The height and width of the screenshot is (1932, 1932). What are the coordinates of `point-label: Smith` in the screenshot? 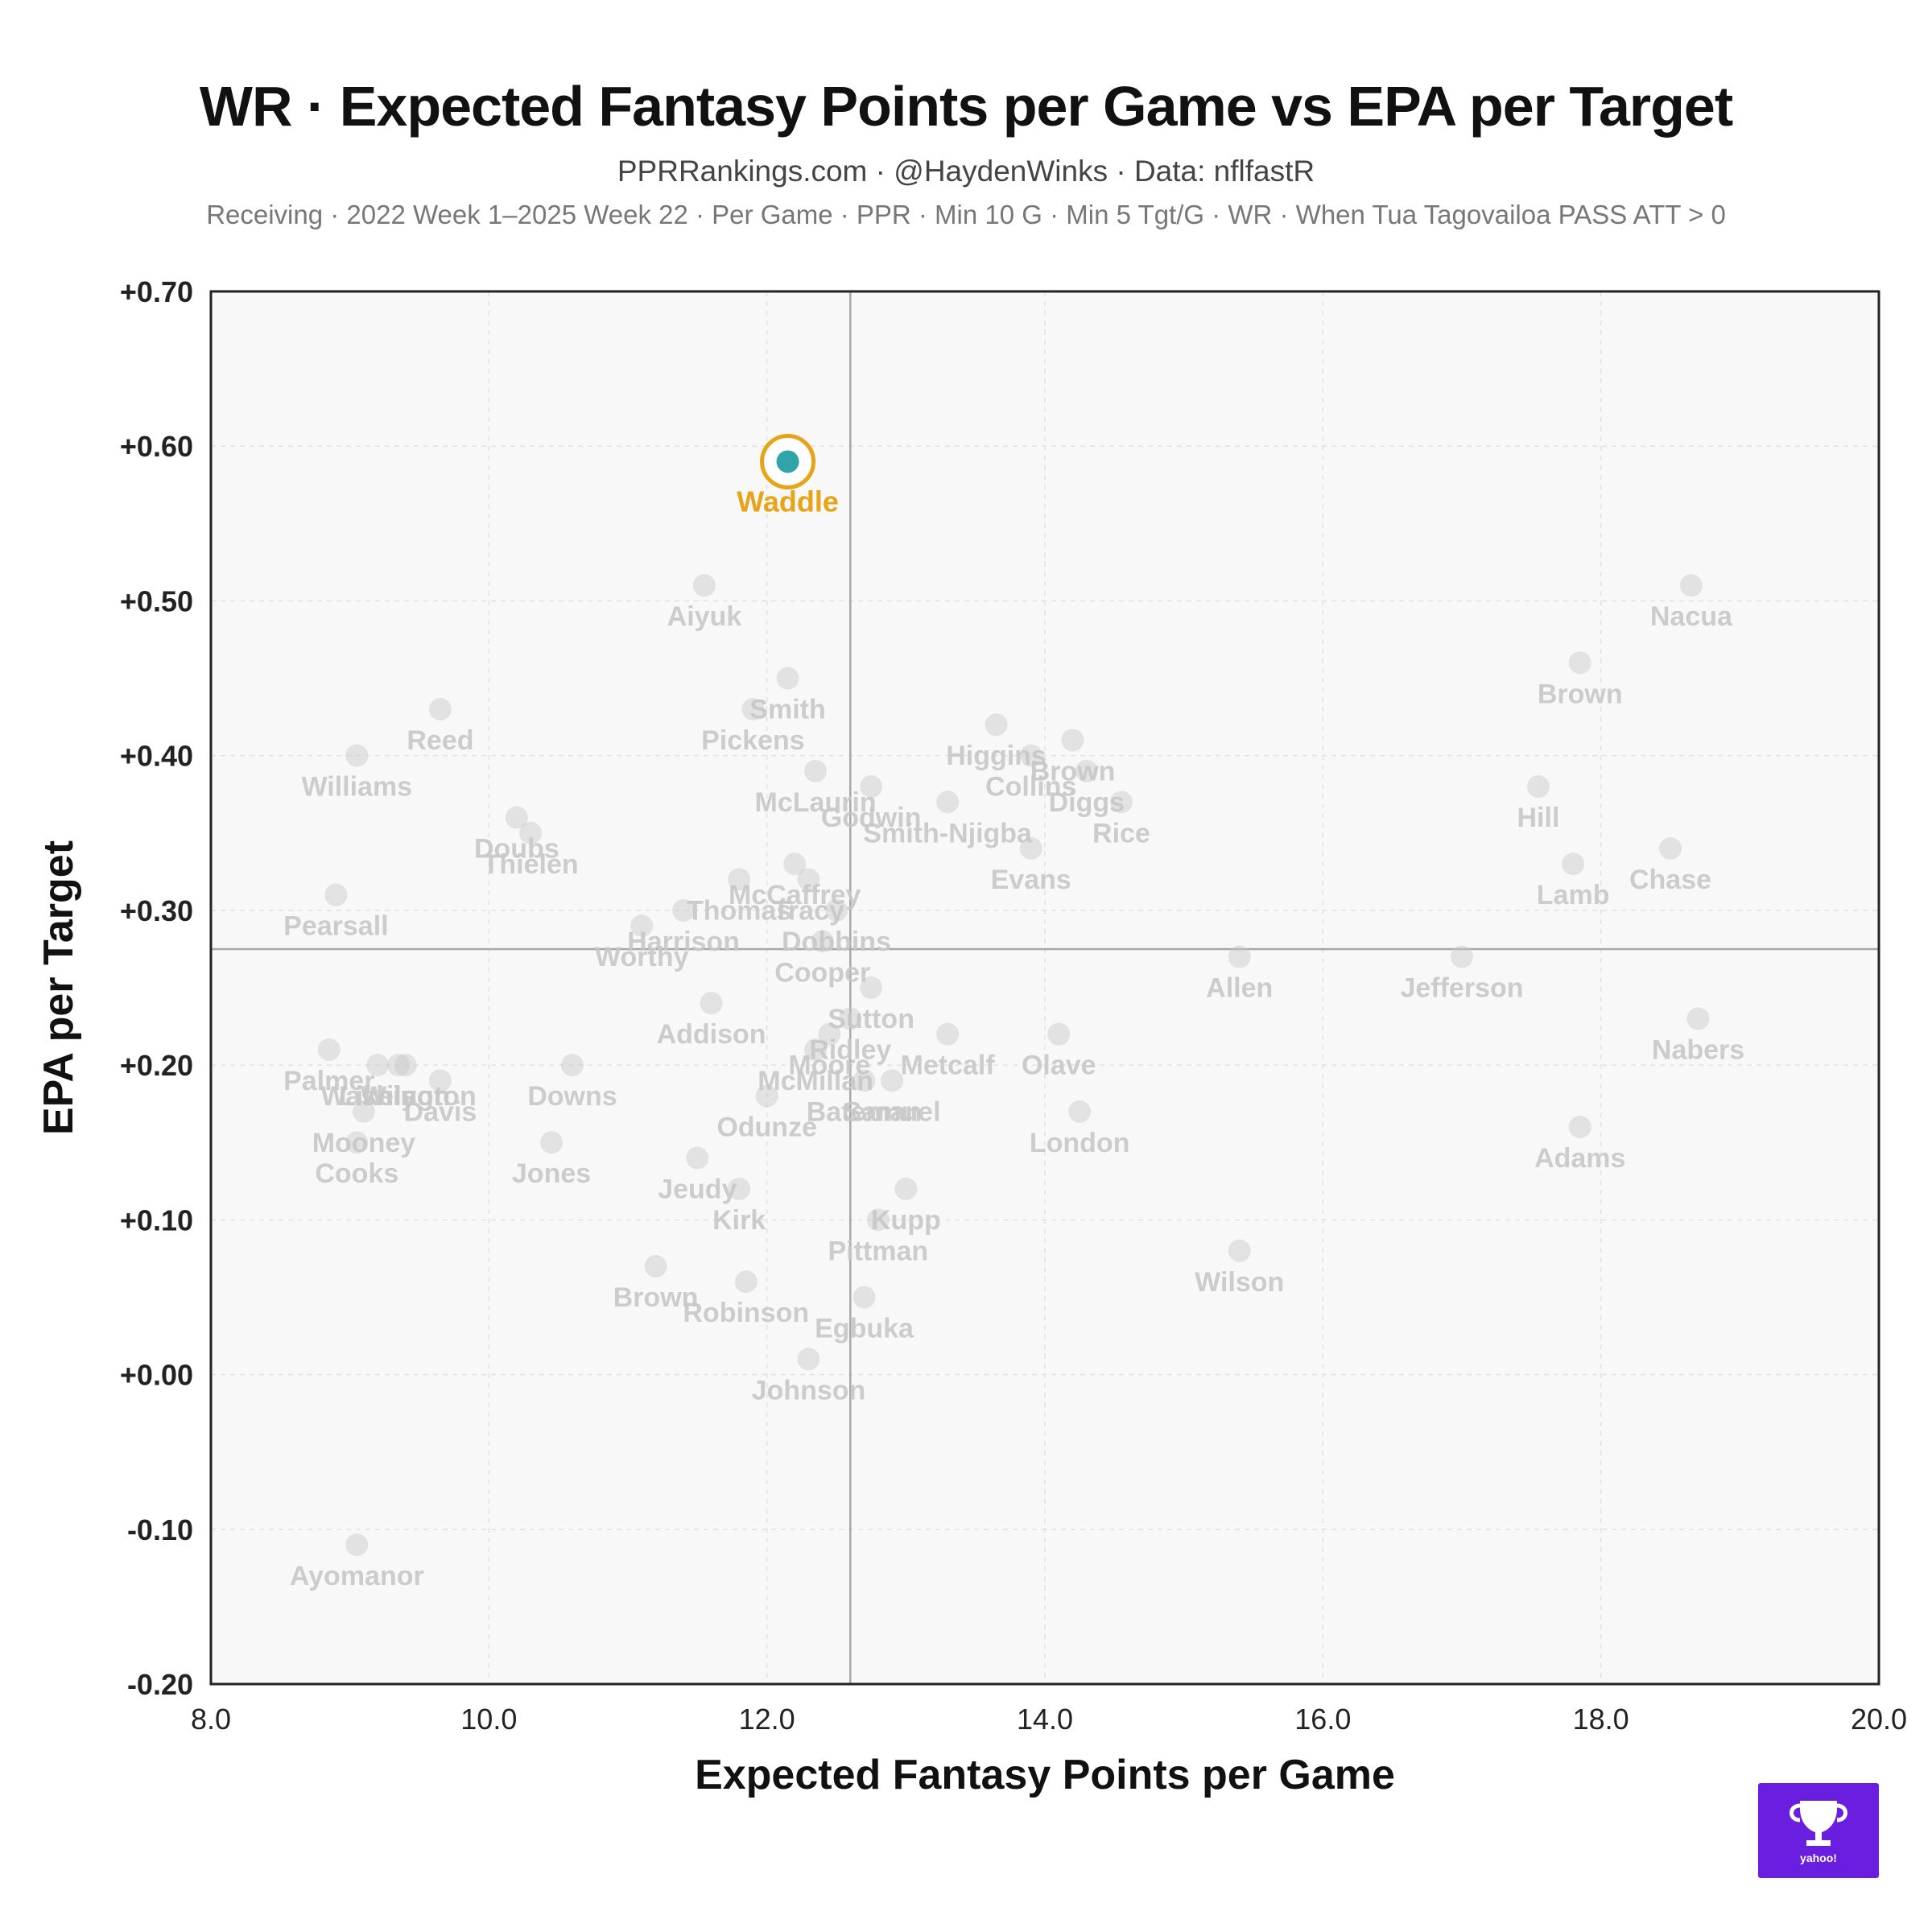 It's located at (787, 710).